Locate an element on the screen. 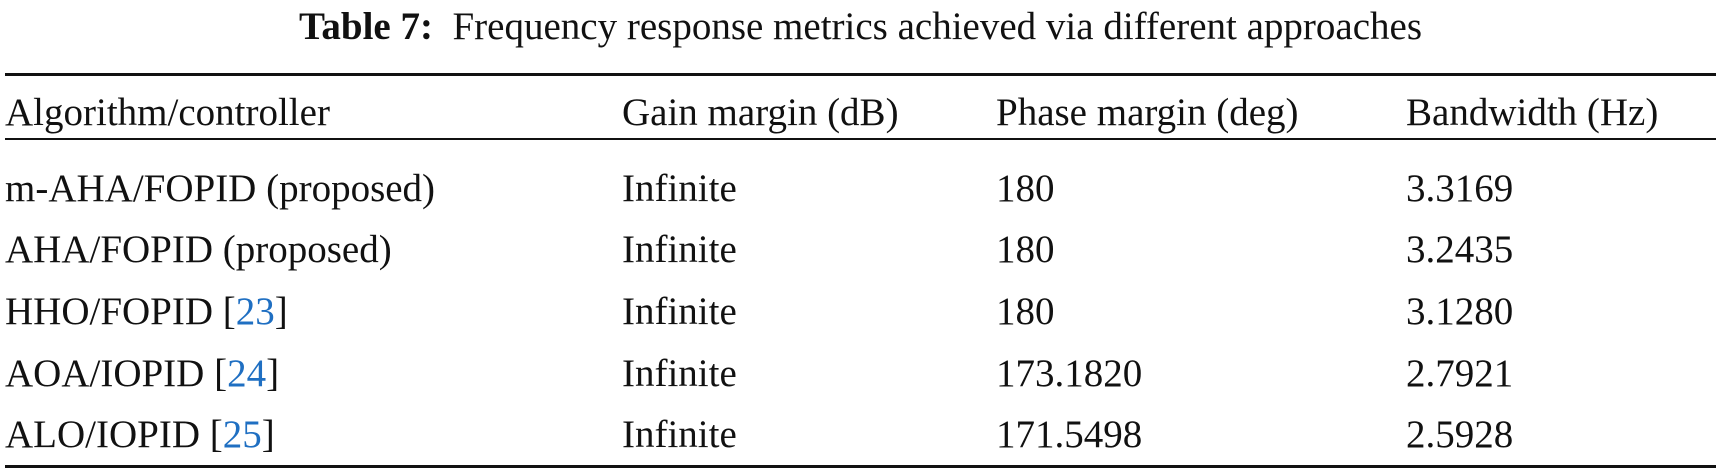 The image size is (1721, 475). cell-phase-margin: 171.5498 is located at coordinates (1069, 434).